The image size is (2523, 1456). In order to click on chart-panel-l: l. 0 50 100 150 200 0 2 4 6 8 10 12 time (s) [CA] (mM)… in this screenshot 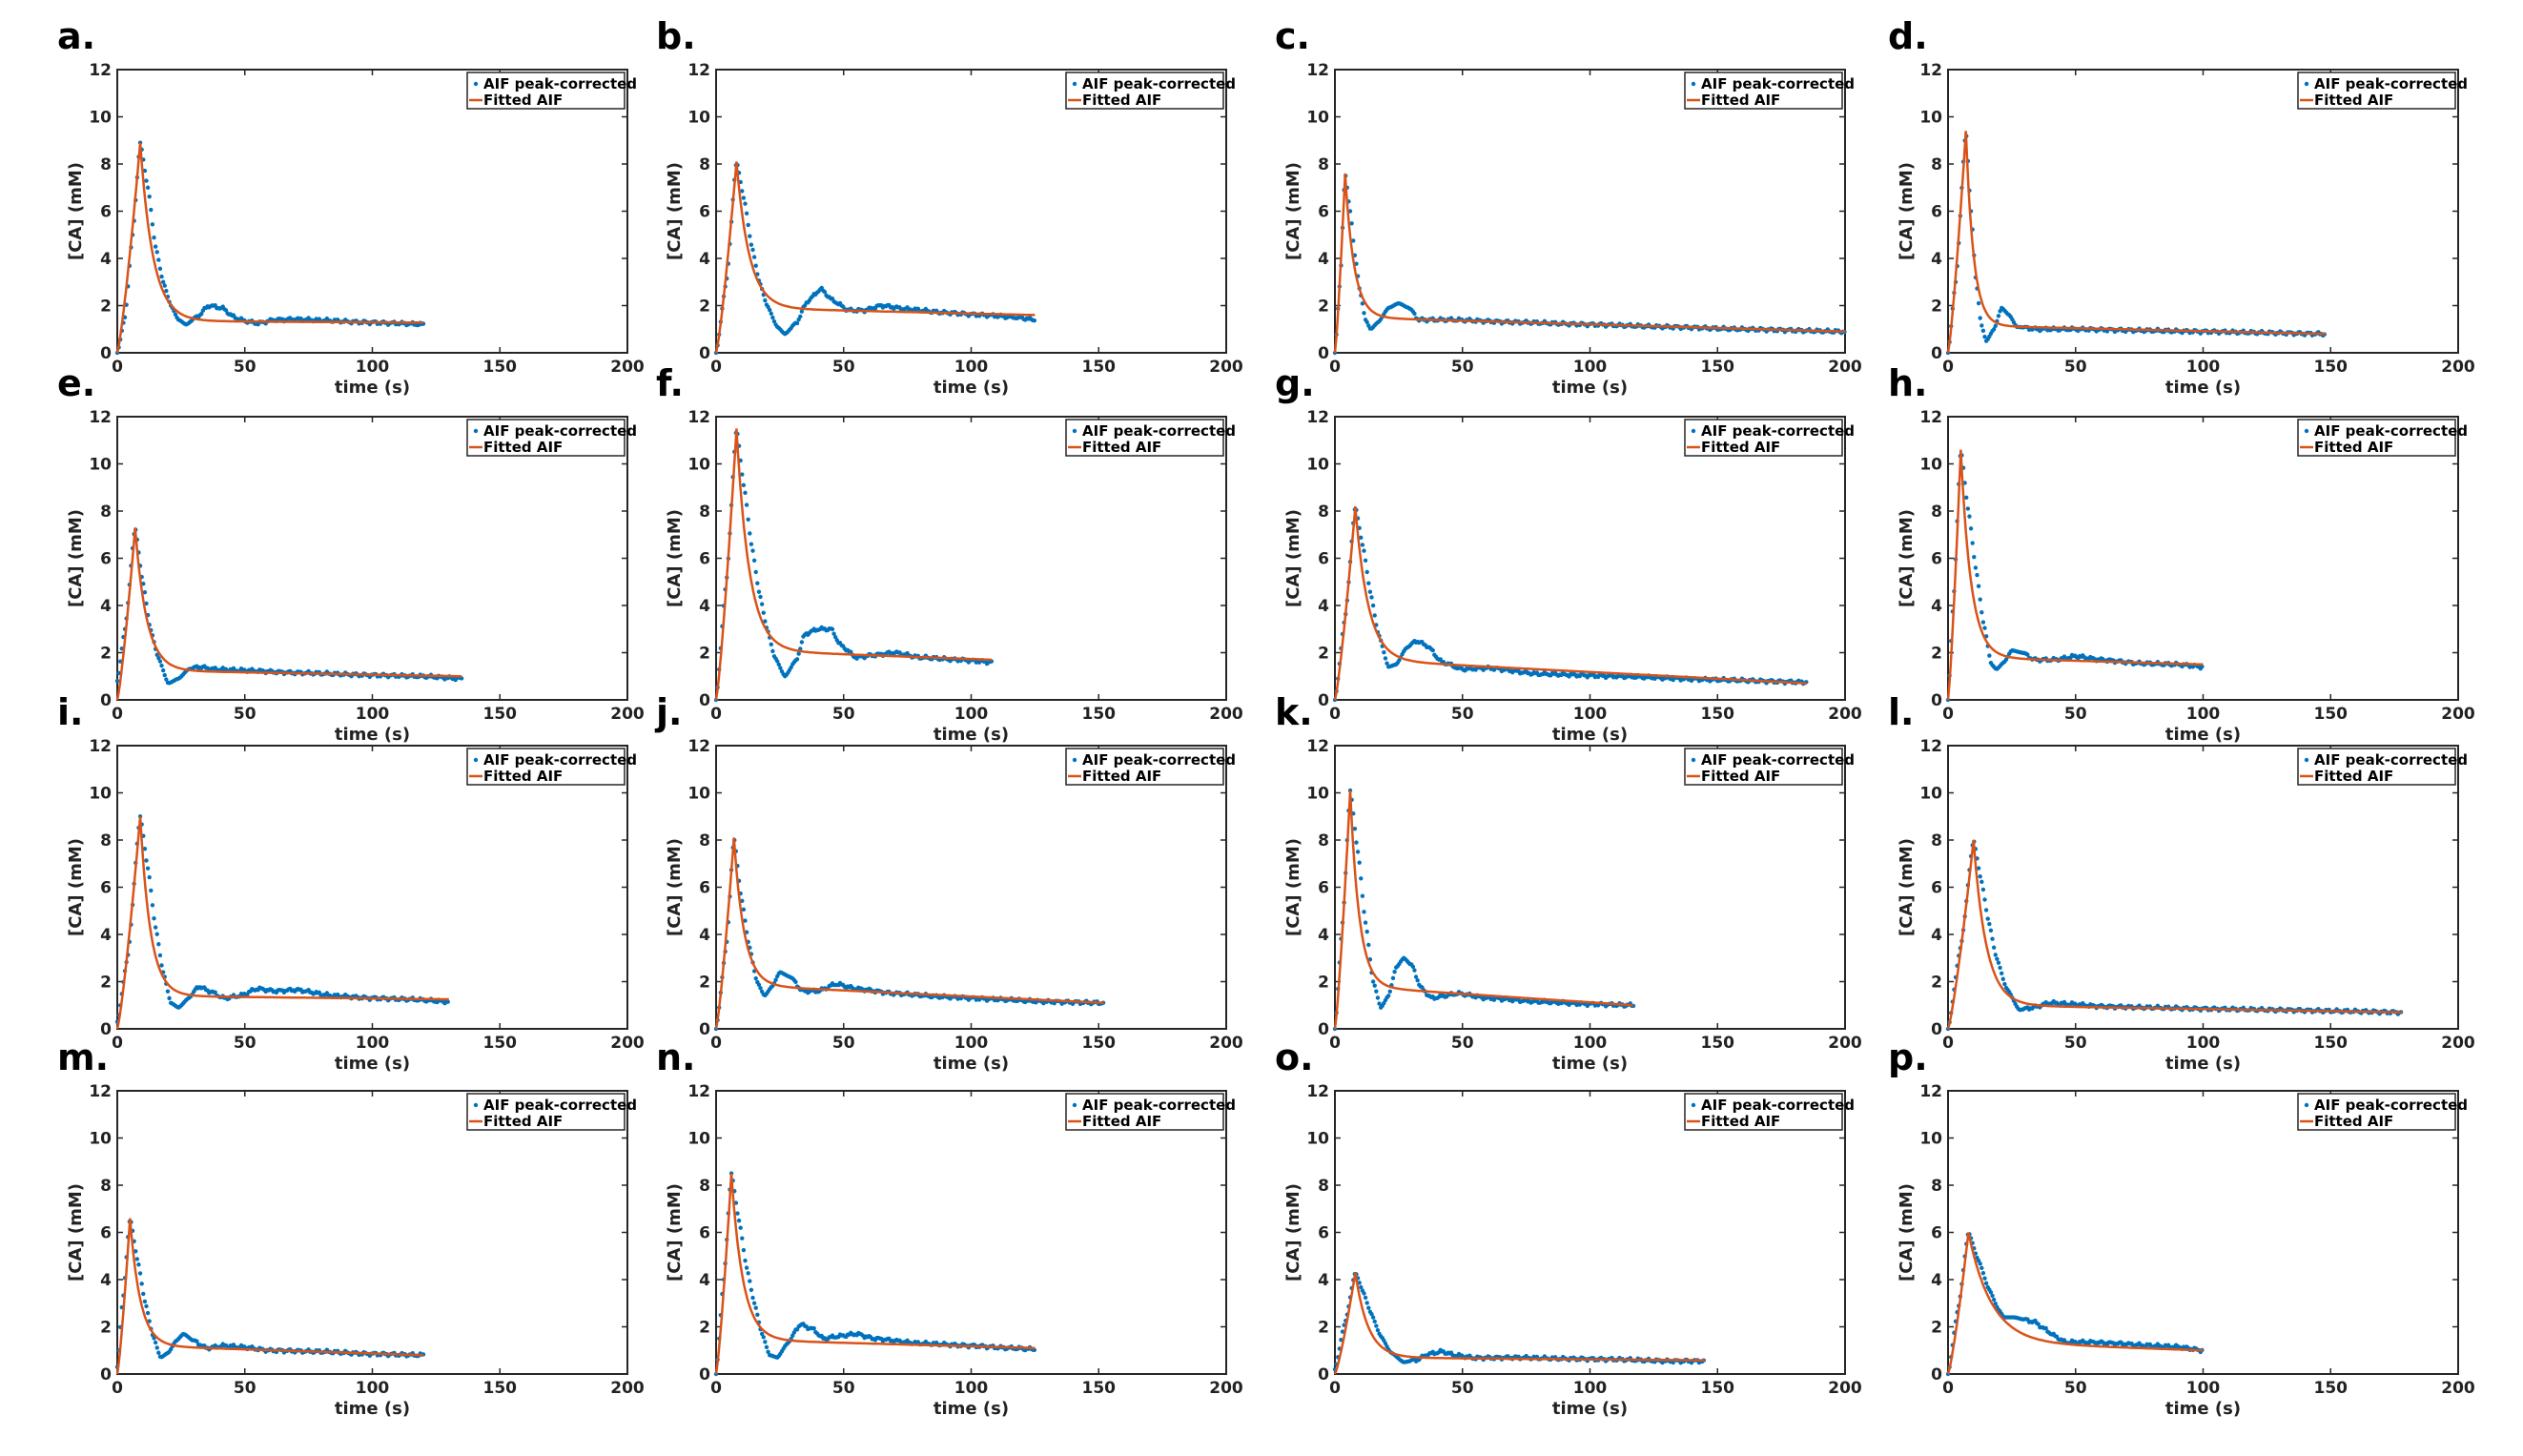, I will do `click(2181, 883)`.